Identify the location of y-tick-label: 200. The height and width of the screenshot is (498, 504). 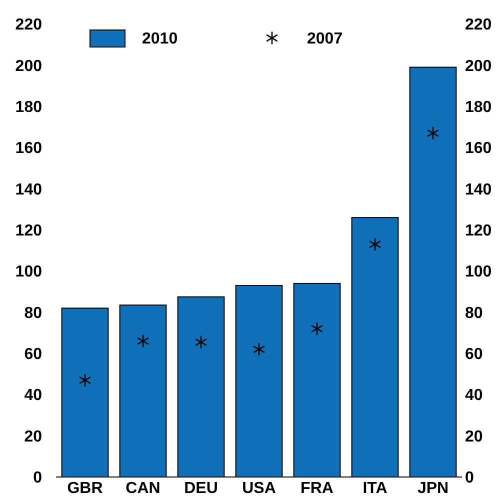
(28, 66).